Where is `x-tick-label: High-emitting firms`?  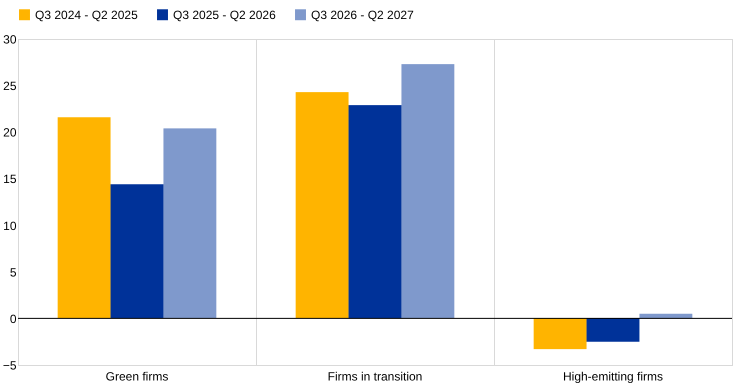
x-tick-label: High-emitting firms is located at coordinates (613, 377).